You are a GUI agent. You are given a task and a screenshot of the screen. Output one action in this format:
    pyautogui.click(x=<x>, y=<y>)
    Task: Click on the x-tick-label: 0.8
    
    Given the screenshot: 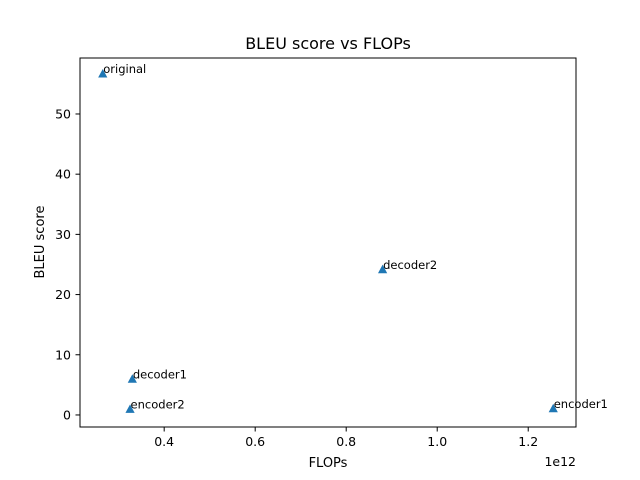 What is the action you would take?
    pyautogui.click(x=346, y=441)
    